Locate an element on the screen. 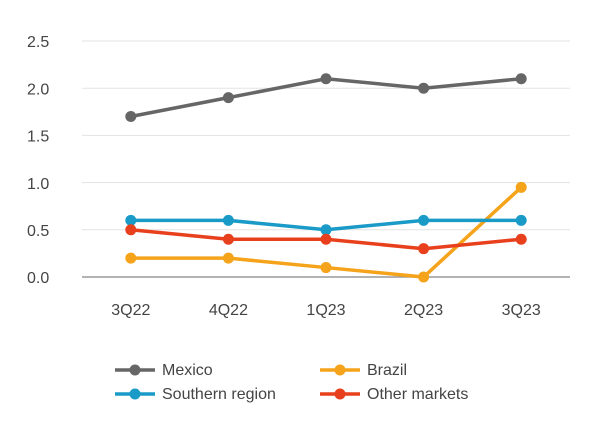 The height and width of the screenshot is (440, 600). line is located at coordinates (326, 97).